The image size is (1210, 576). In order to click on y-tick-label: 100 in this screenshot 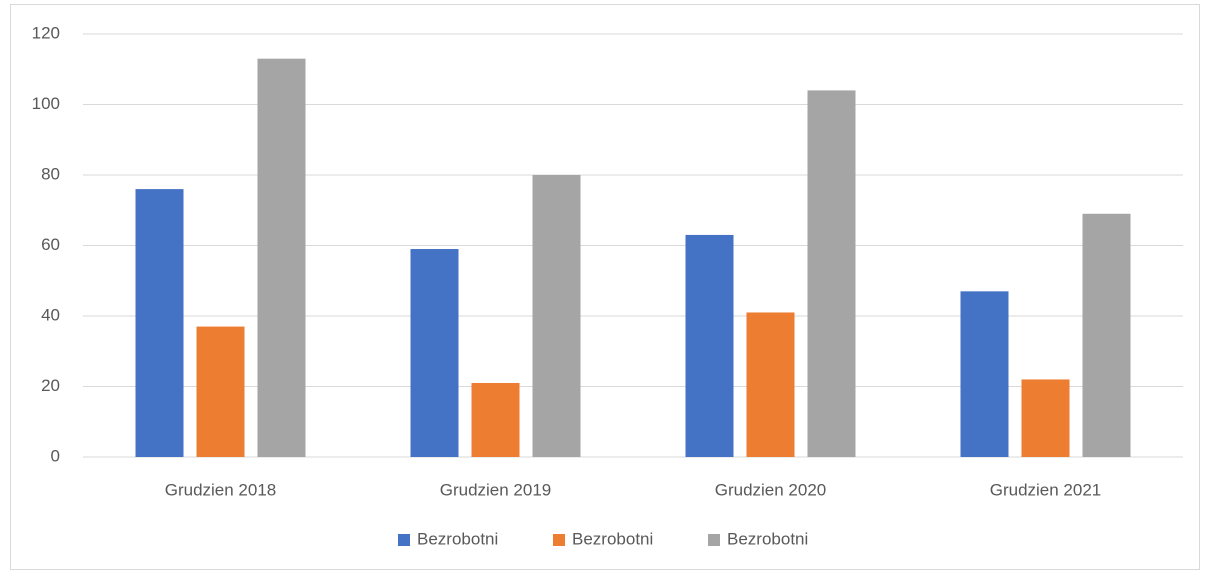, I will do `click(46, 103)`.